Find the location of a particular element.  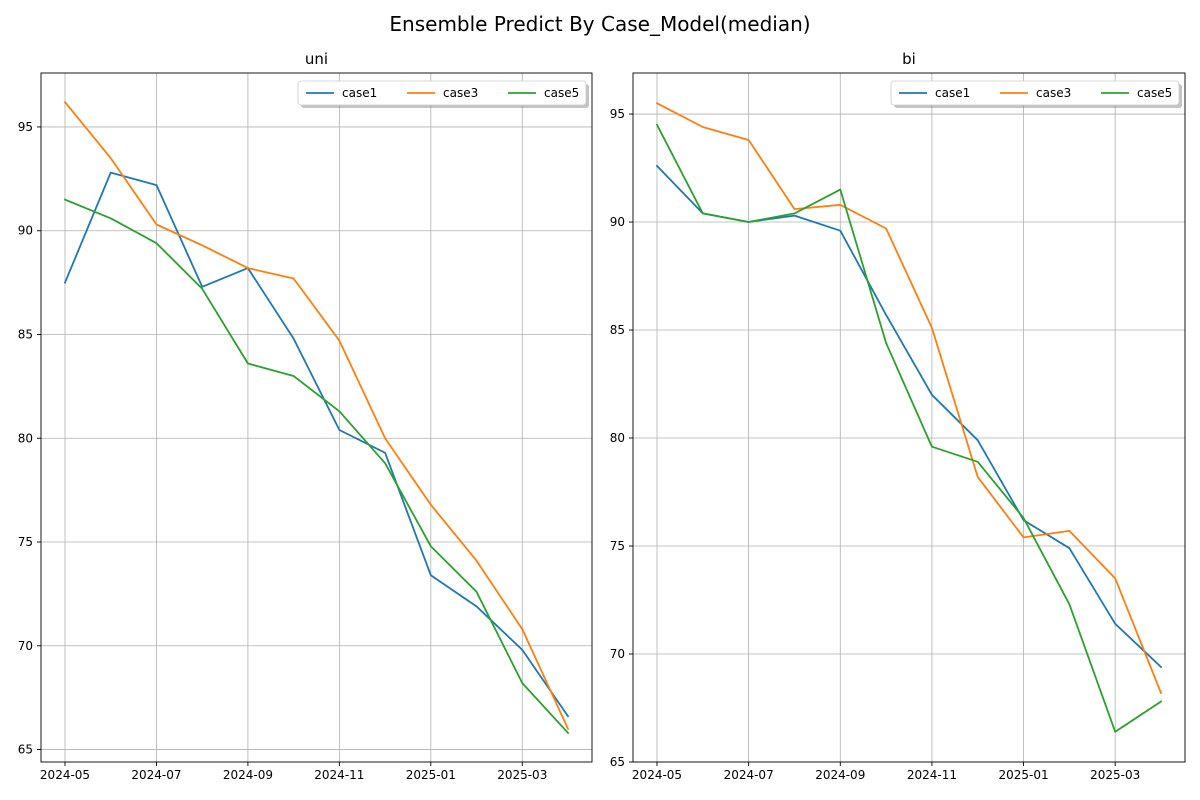

figure-suptitle: Ensemble Predict By Case_Model(median) is located at coordinates (600, 24).